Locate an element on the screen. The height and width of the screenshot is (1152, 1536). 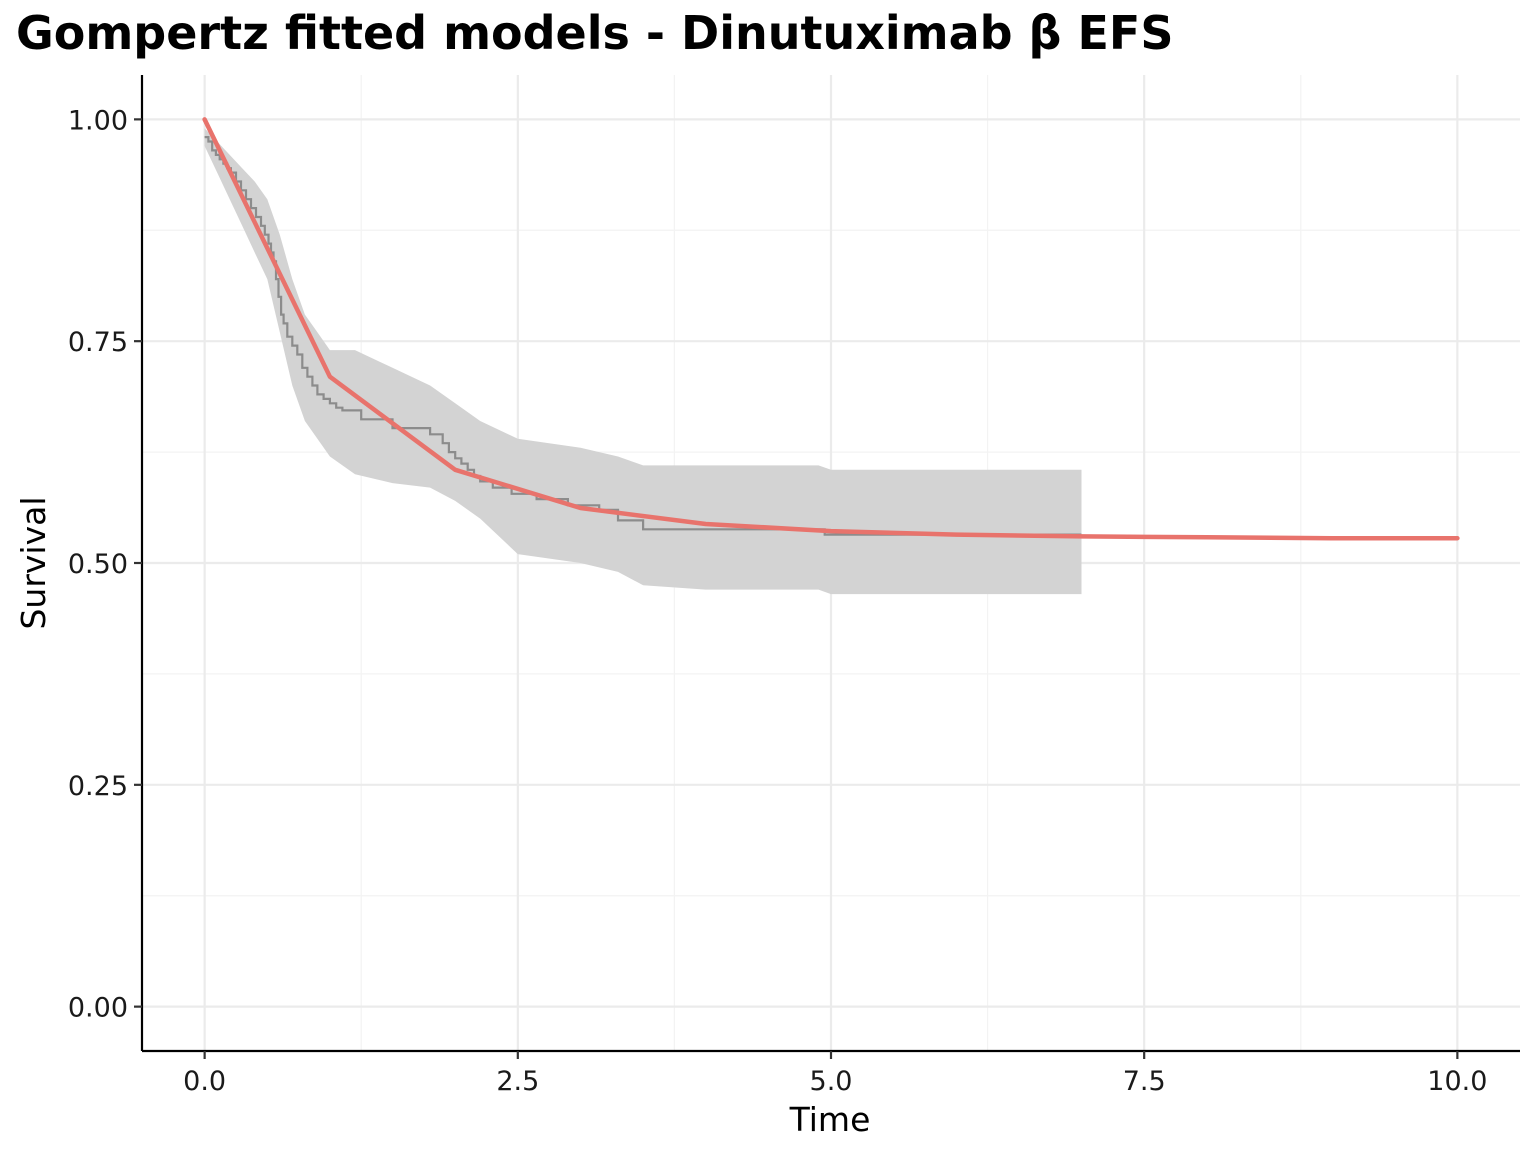
x-tick-label: 0.0 is located at coordinates (204, 1081).